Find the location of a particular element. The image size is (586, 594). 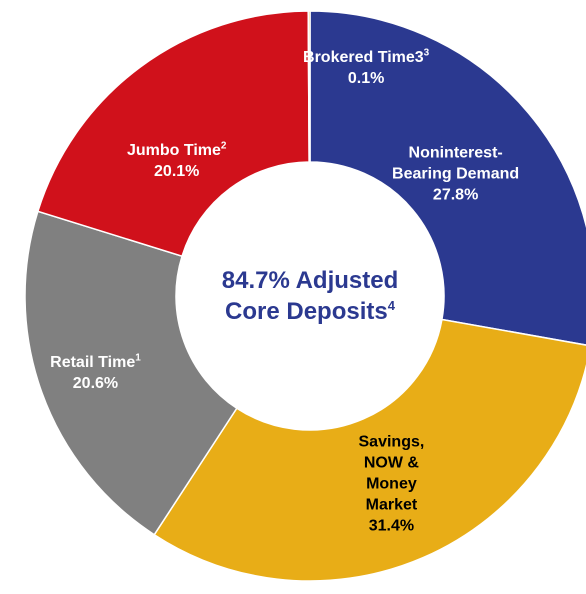

center-label-line2: Core Deposits4 is located at coordinates (310, 311).